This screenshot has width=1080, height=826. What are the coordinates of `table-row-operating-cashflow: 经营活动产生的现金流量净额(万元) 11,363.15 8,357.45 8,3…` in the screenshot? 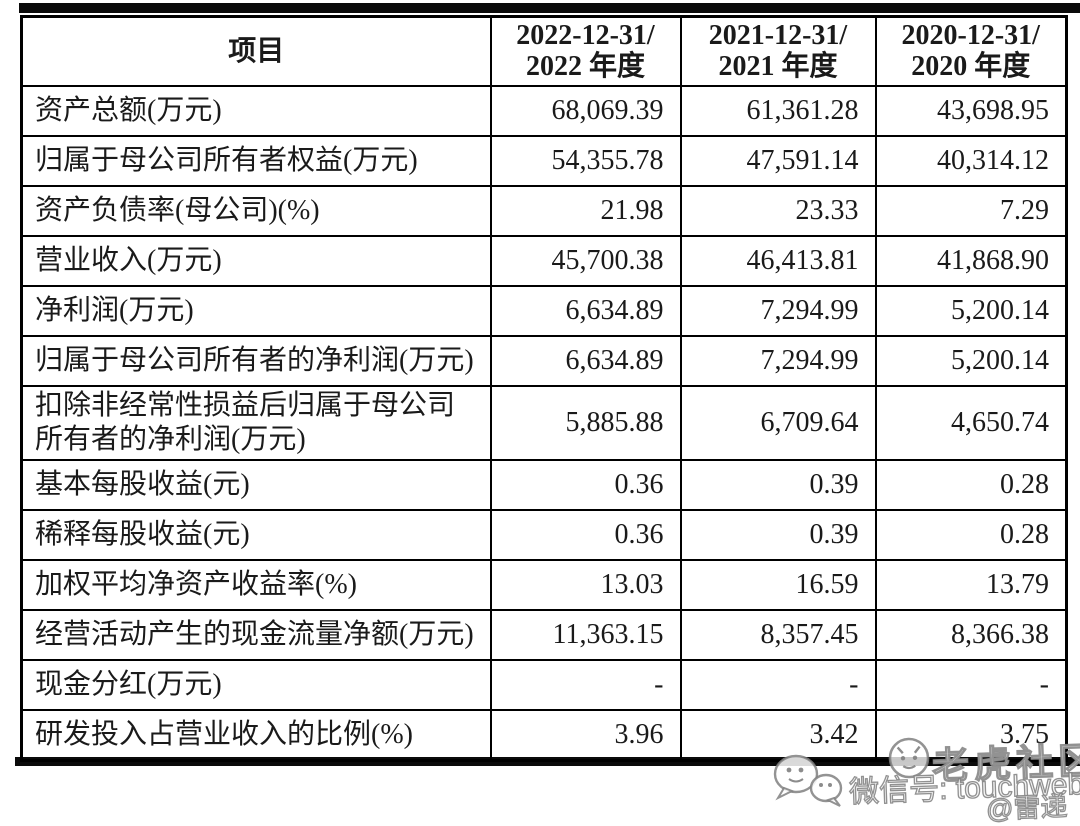 It's located at (544, 635).